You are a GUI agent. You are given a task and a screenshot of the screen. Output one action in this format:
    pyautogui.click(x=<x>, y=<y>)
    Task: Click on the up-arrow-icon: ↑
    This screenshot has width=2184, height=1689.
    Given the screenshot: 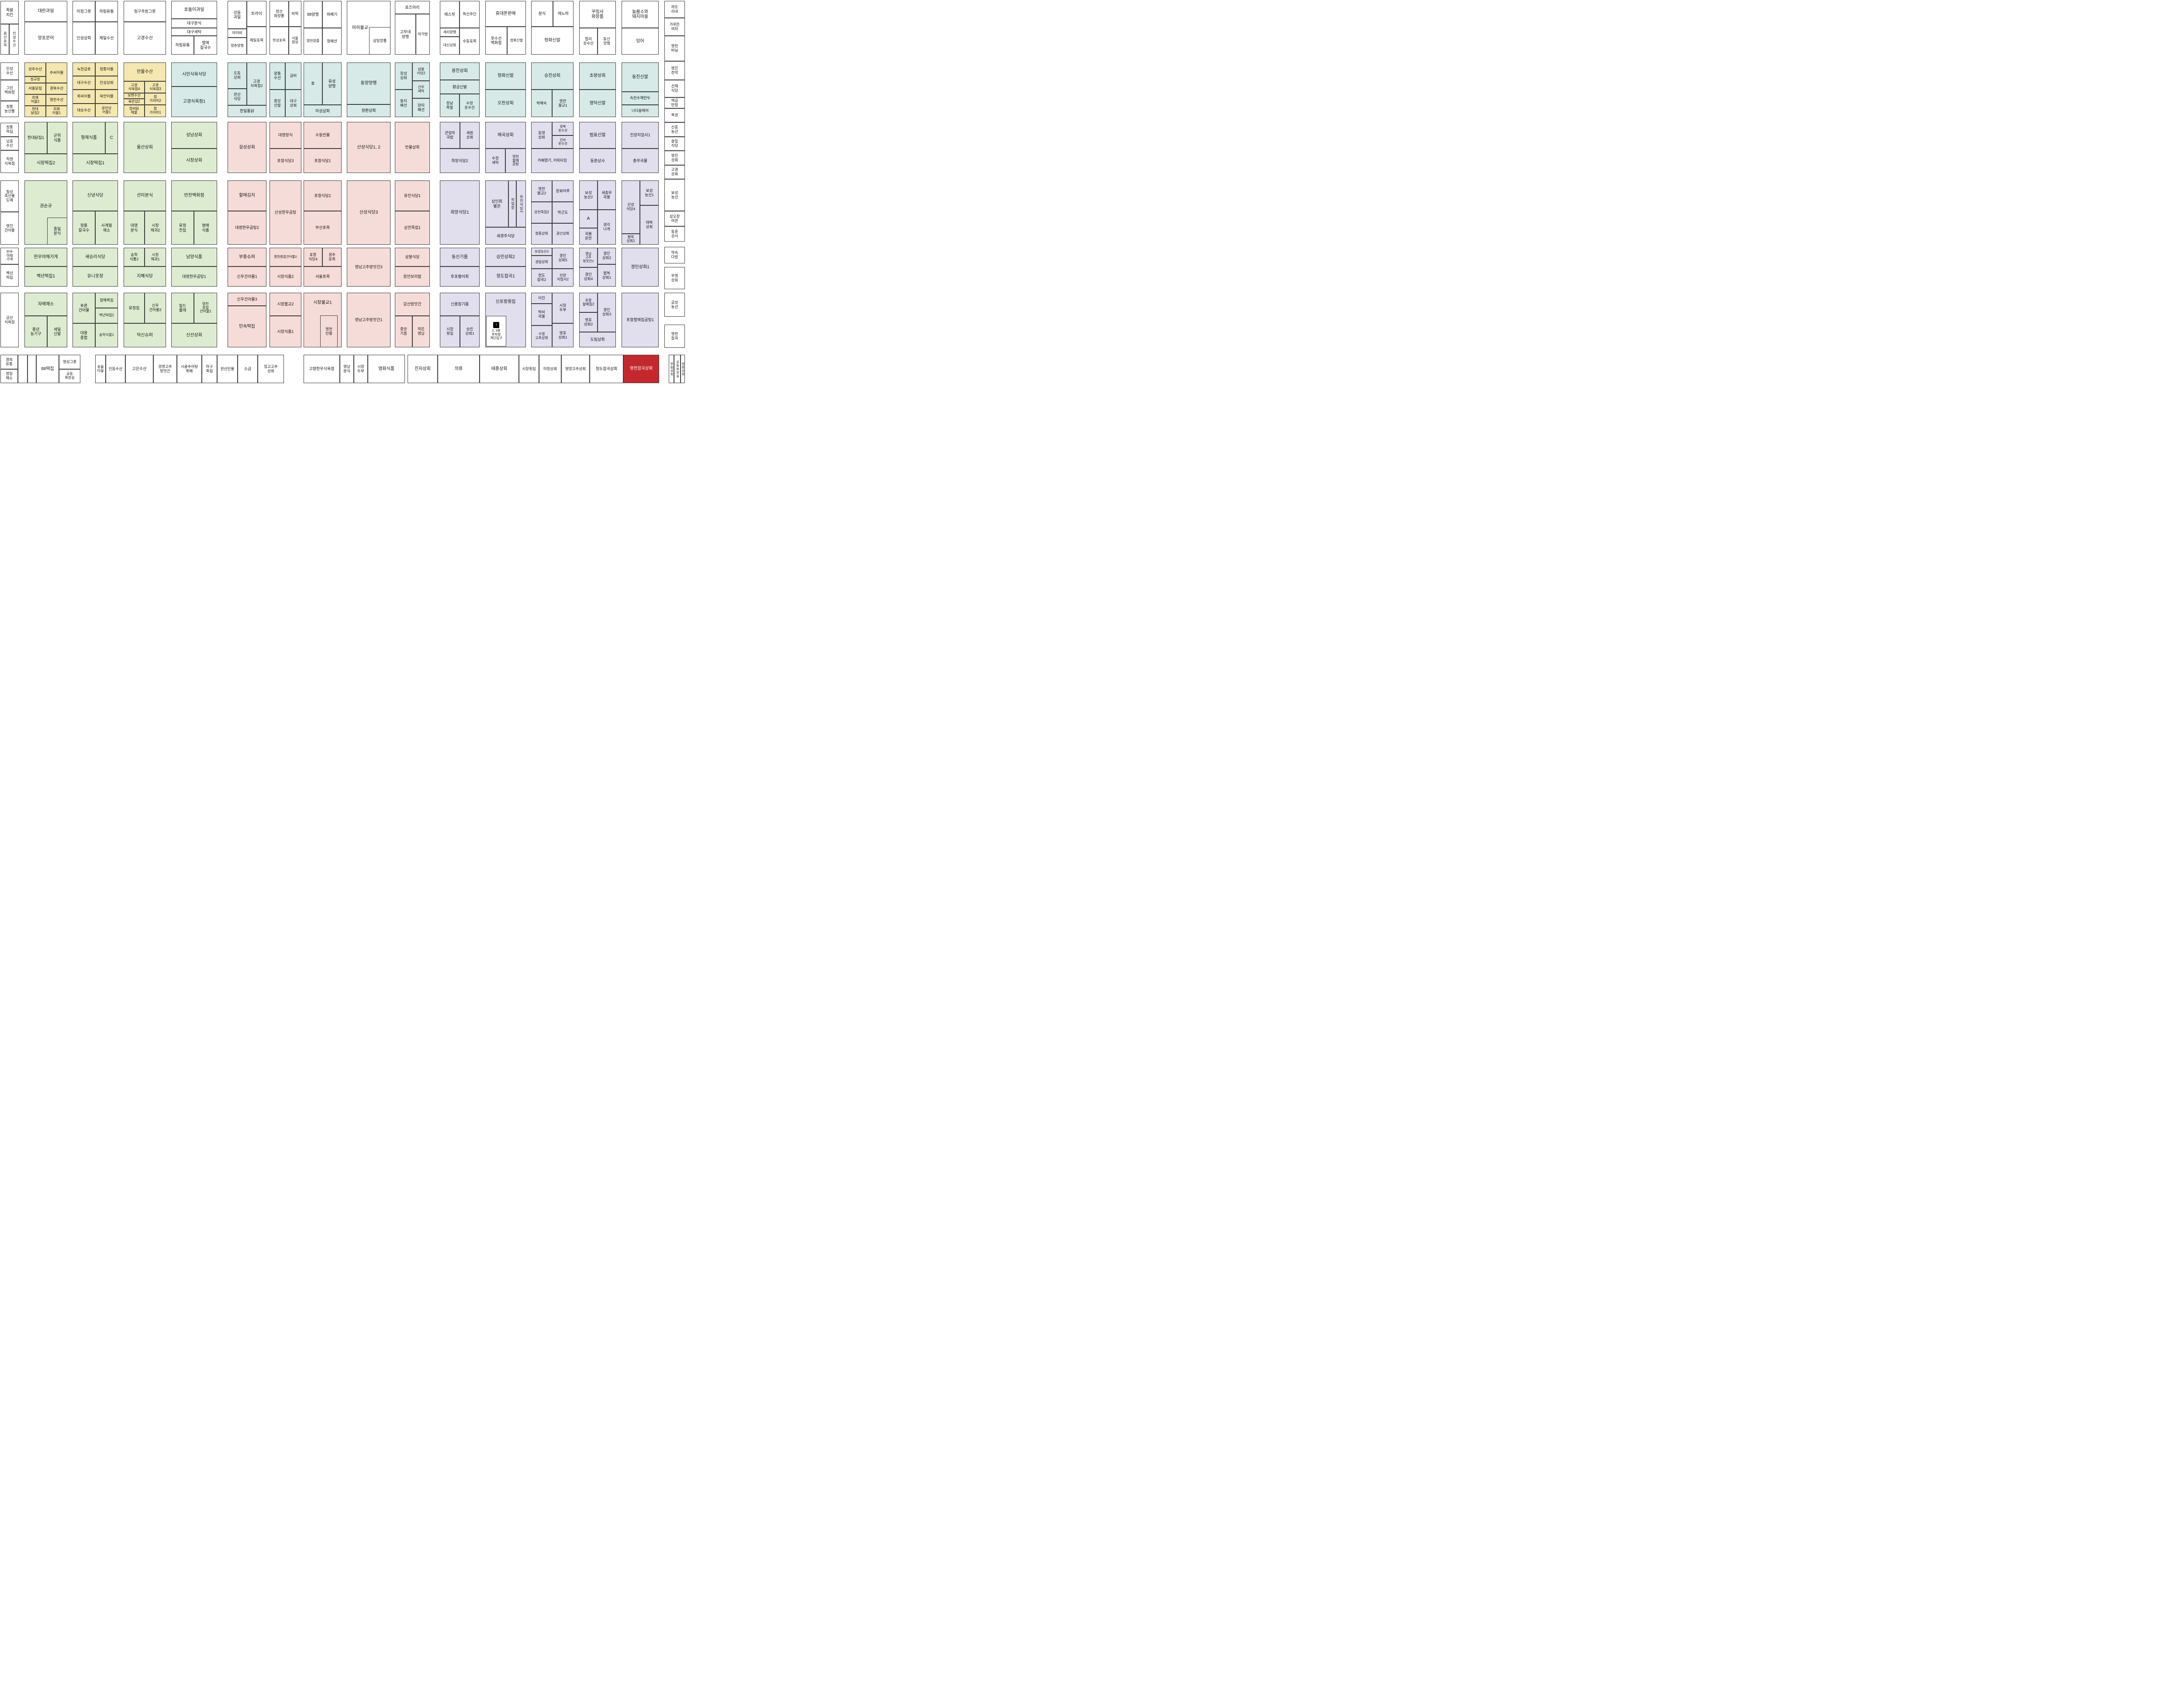 What is the action you would take?
    pyautogui.click(x=496, y=325)
    